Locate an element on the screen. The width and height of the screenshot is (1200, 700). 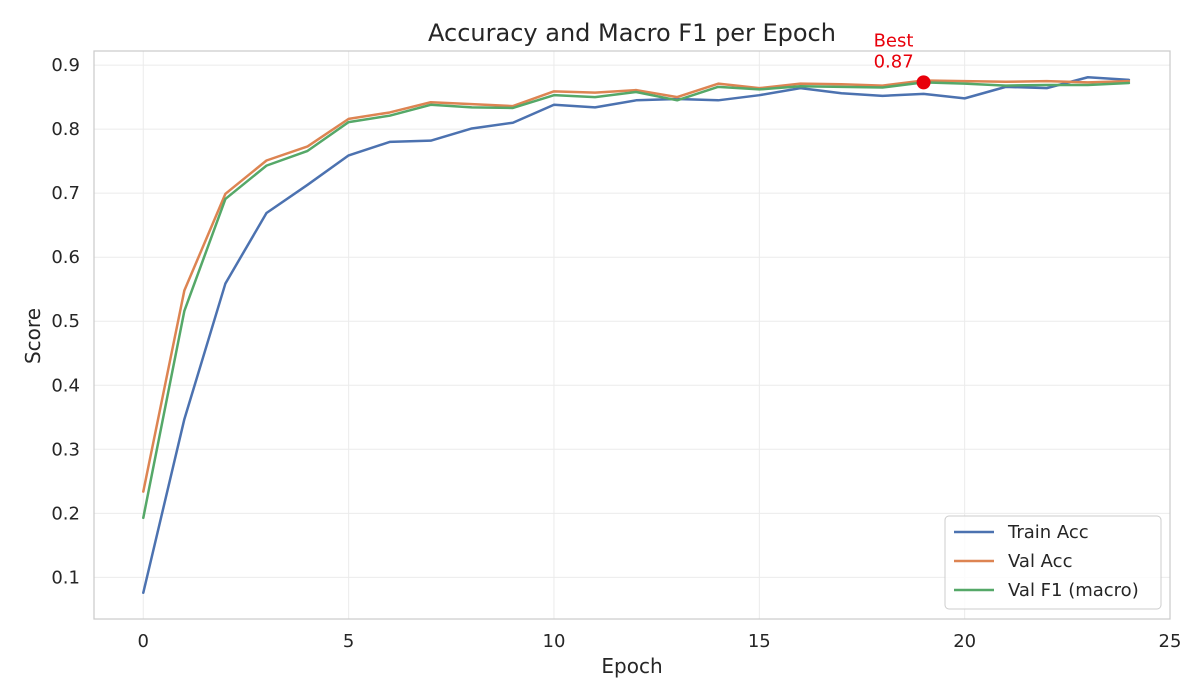
legend-label-val-f1: Val F1 (macro) is located at coordinates (1073, 590).